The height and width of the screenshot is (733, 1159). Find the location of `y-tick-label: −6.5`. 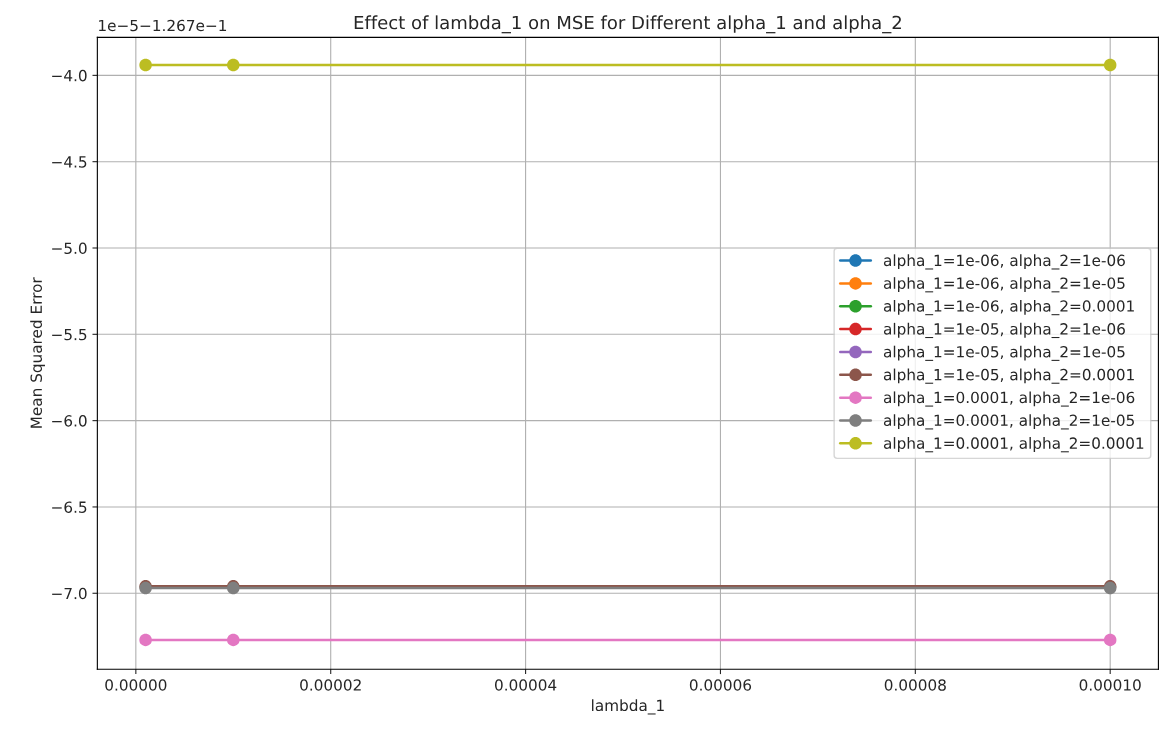

y-tick-label: −6.5 is located at coordinates (69, 507).